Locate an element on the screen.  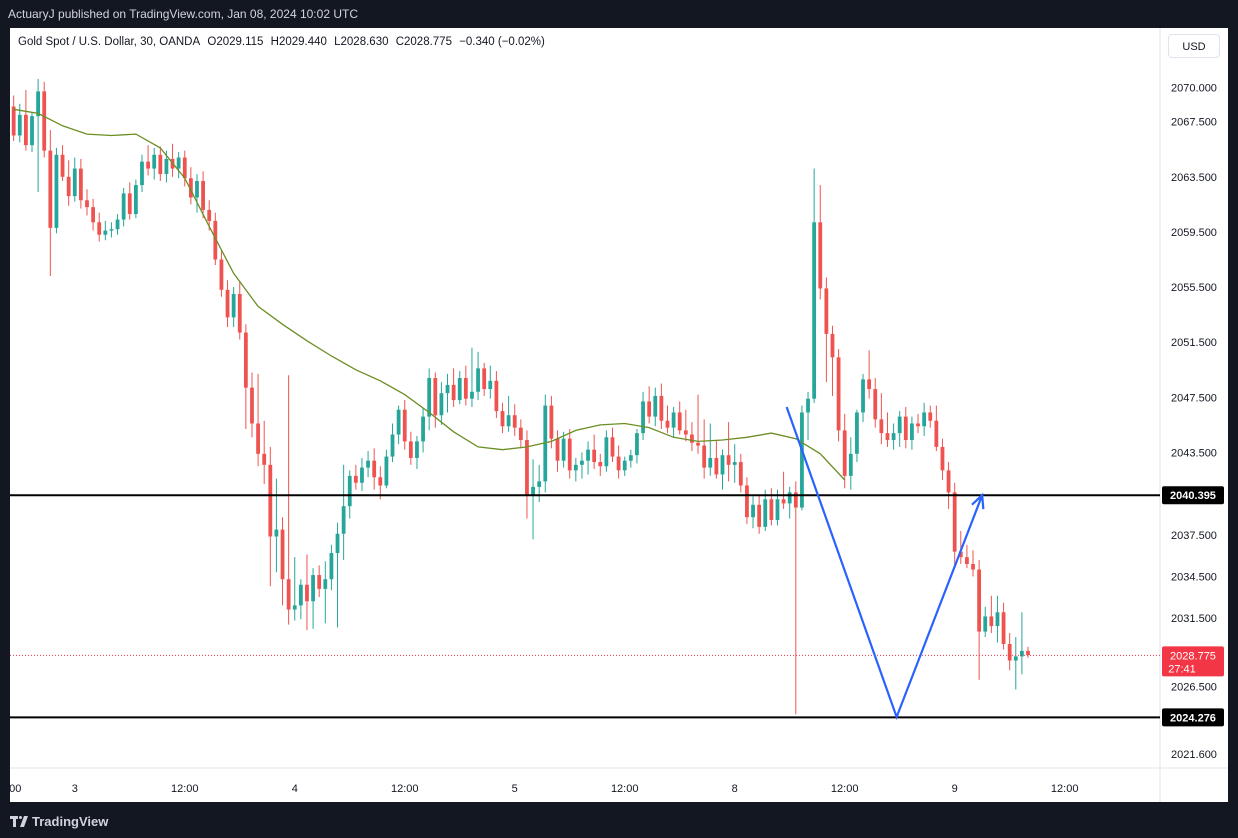
tradingview-logo: TradingView is located at coordinates (59, 821).